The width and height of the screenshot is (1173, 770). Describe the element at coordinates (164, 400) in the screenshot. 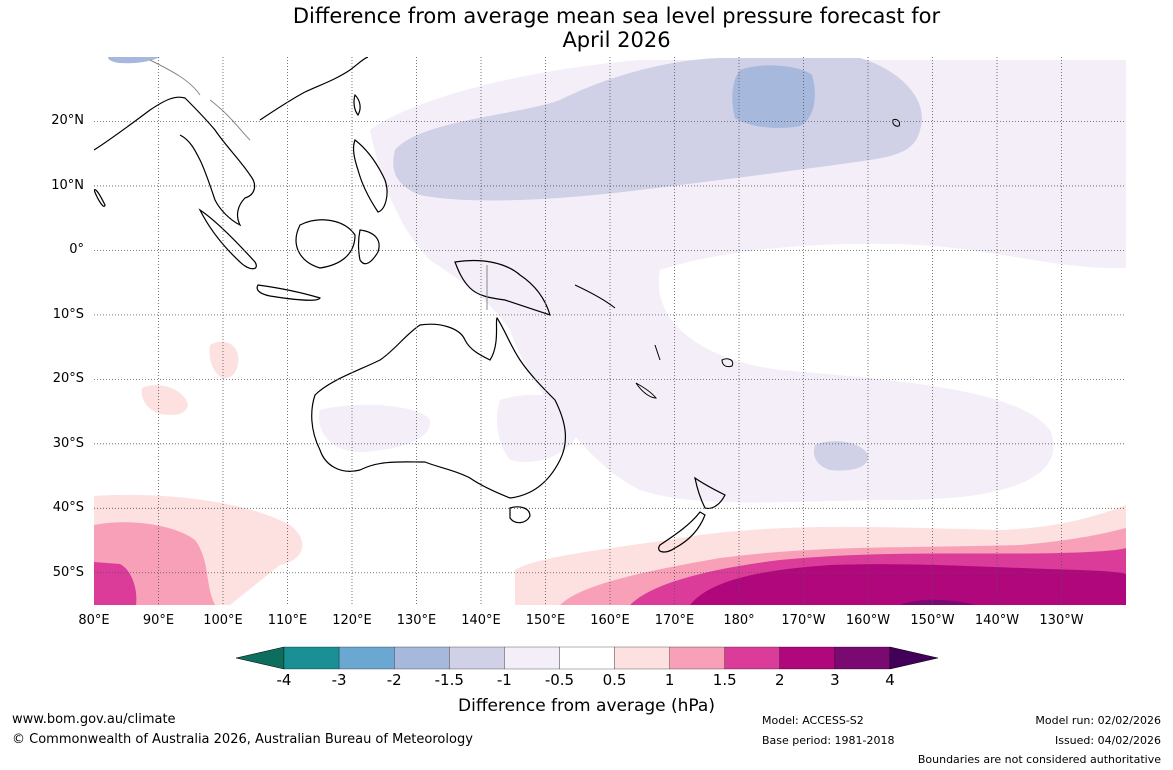

I see `anomaly-region-plus-0.5-indian-1` at that location.